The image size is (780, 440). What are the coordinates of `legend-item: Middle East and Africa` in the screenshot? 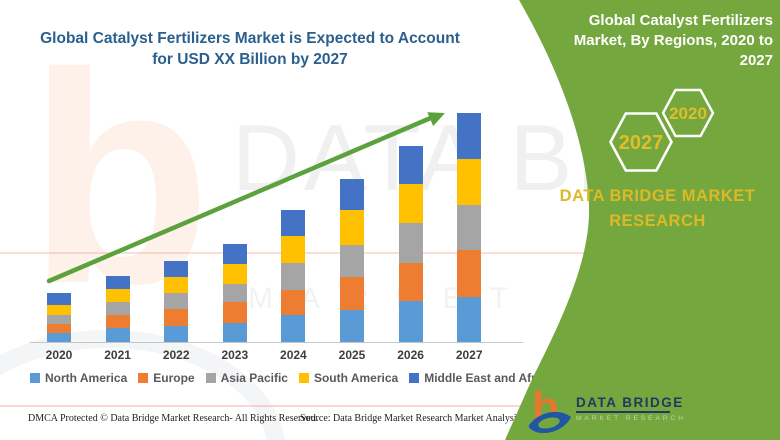 It's located at (480, 378).